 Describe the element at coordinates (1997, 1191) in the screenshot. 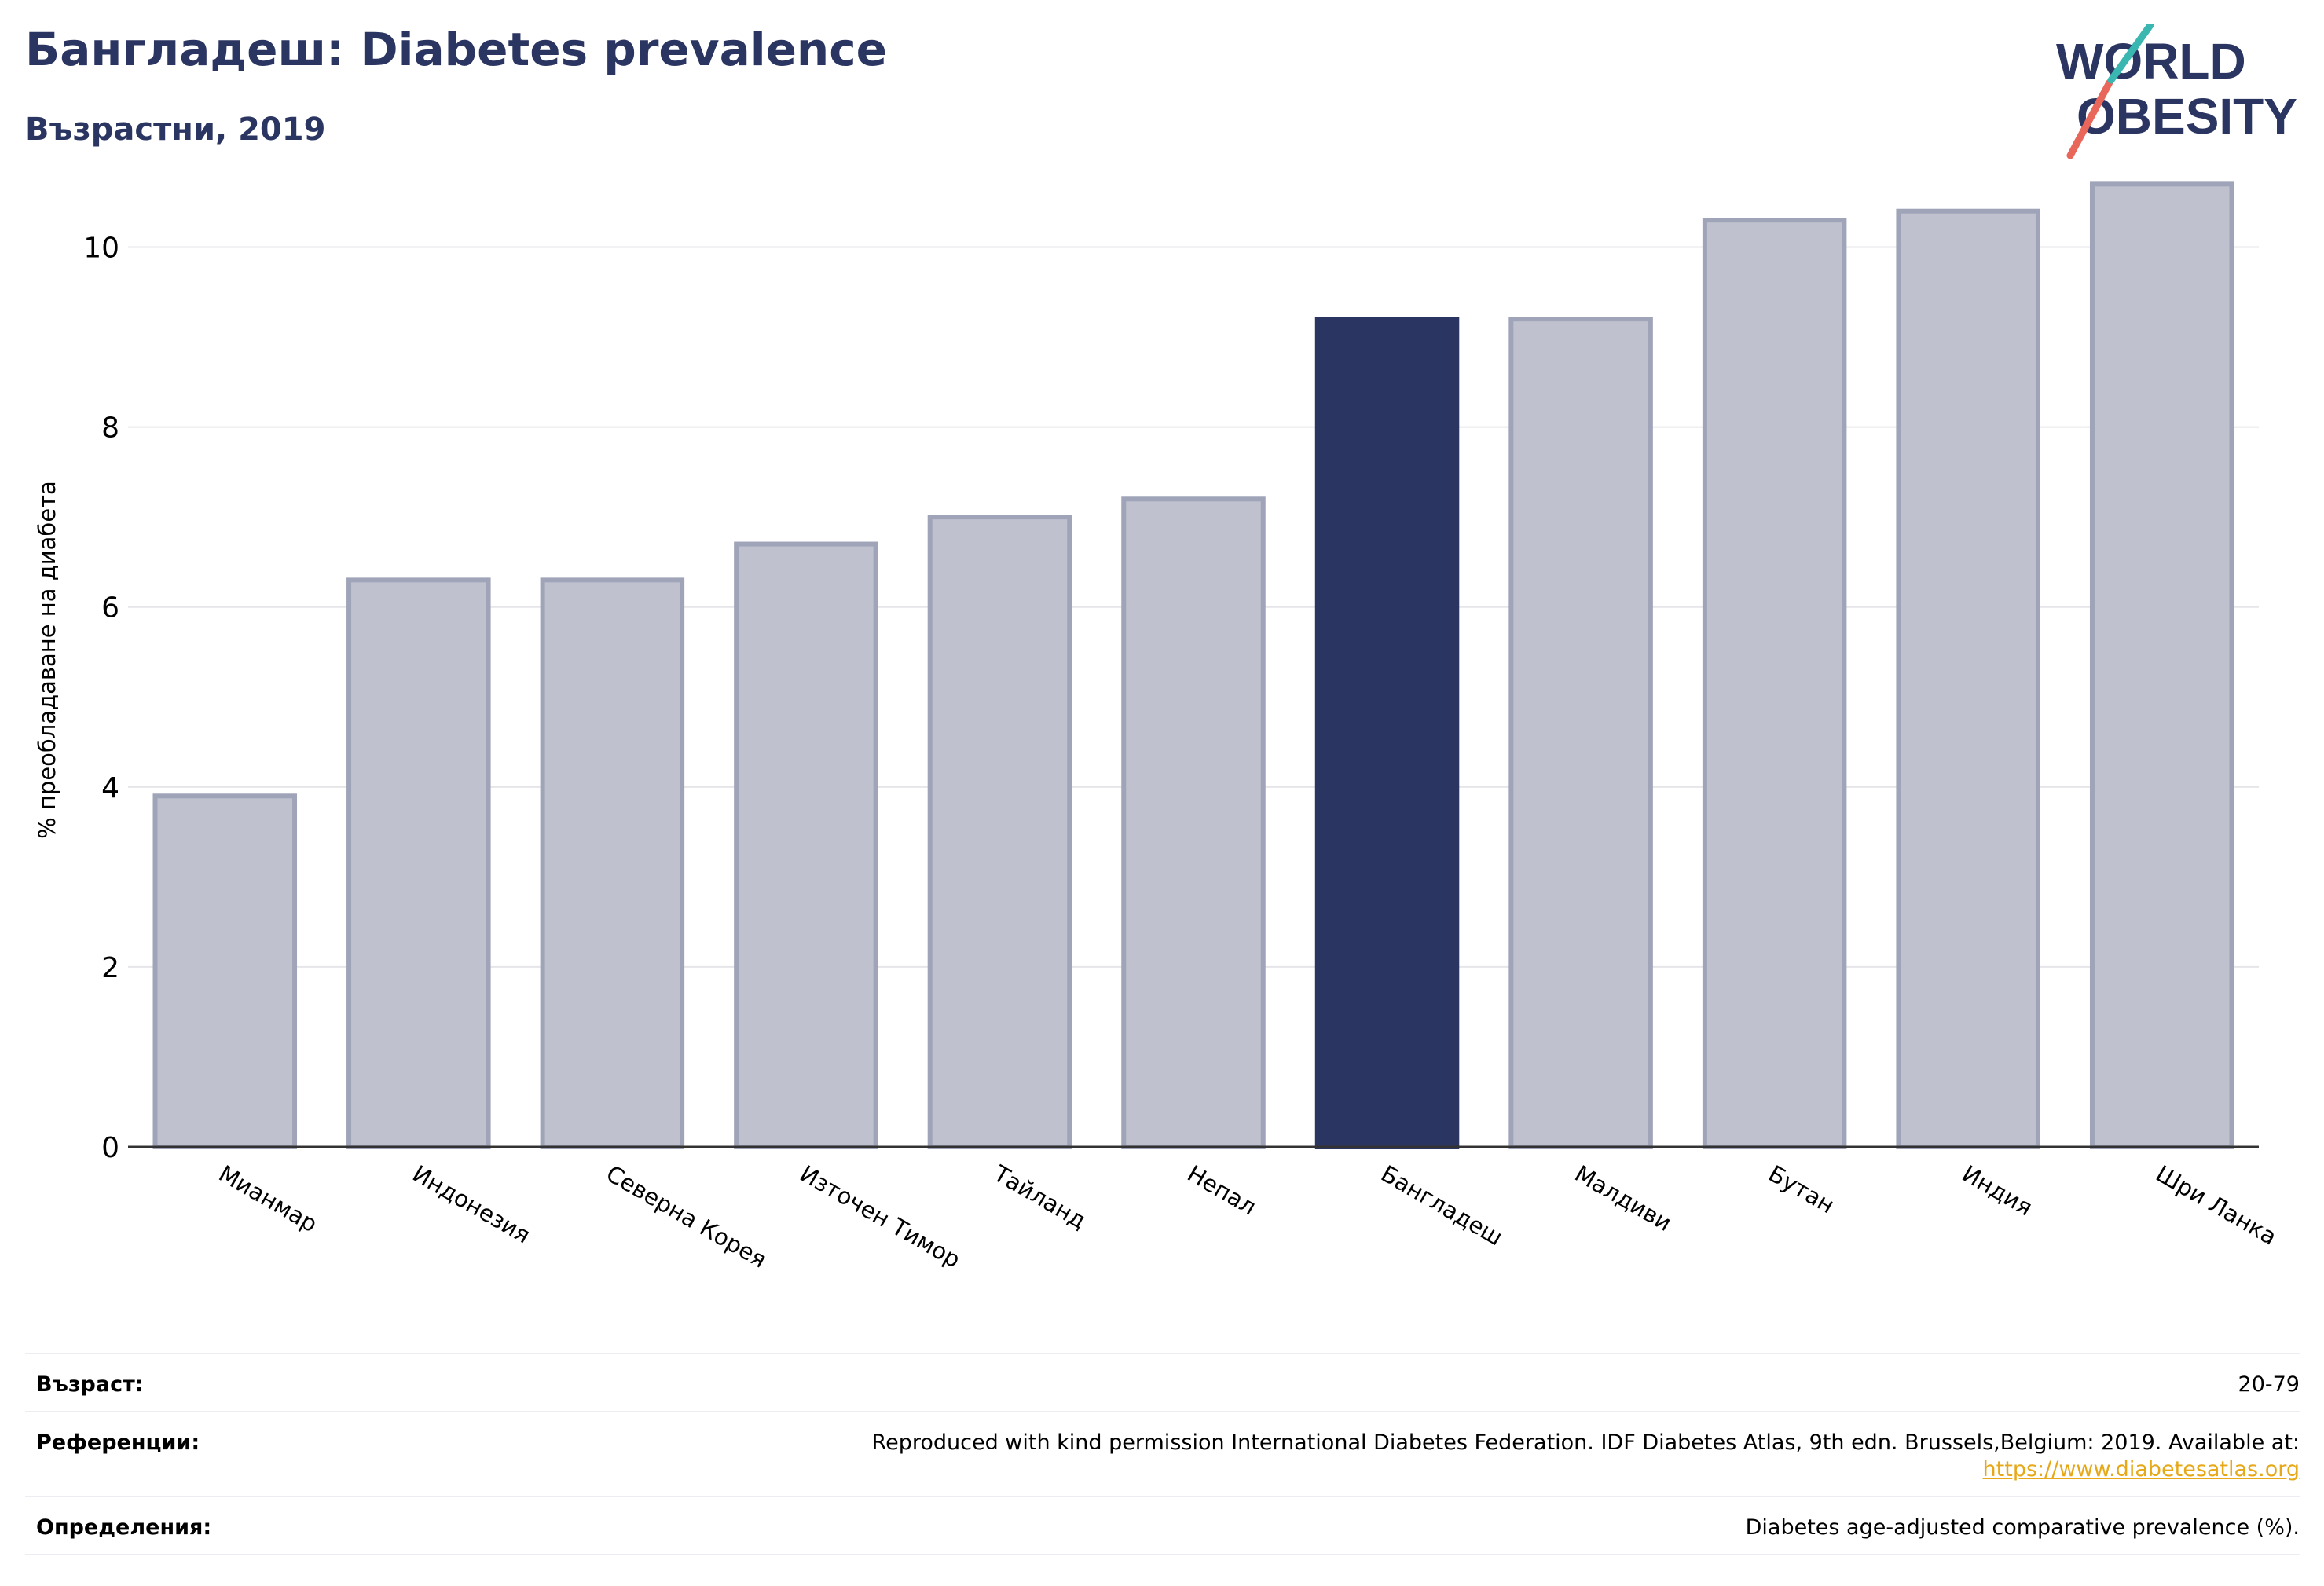

I see `x-tick-label: Индия` at that location.